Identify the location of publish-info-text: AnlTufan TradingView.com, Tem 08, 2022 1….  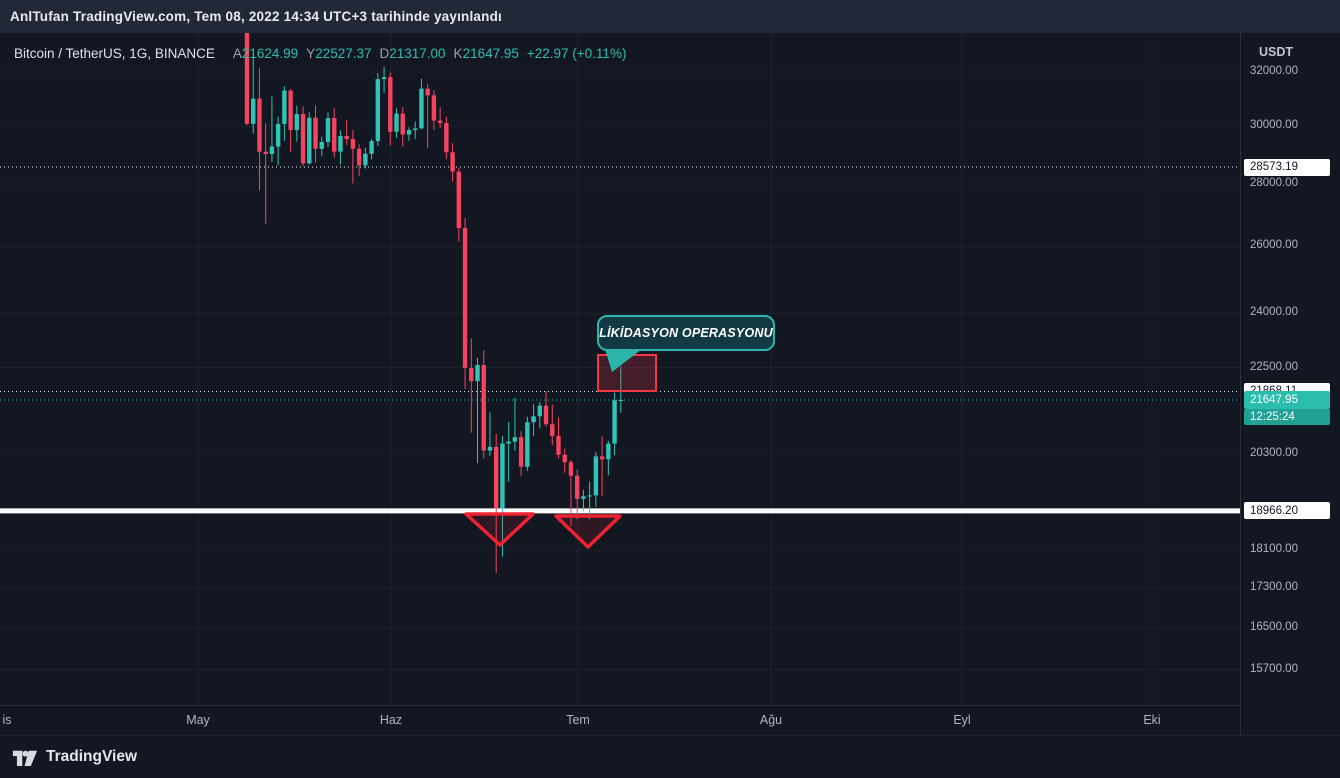
(256, 16).